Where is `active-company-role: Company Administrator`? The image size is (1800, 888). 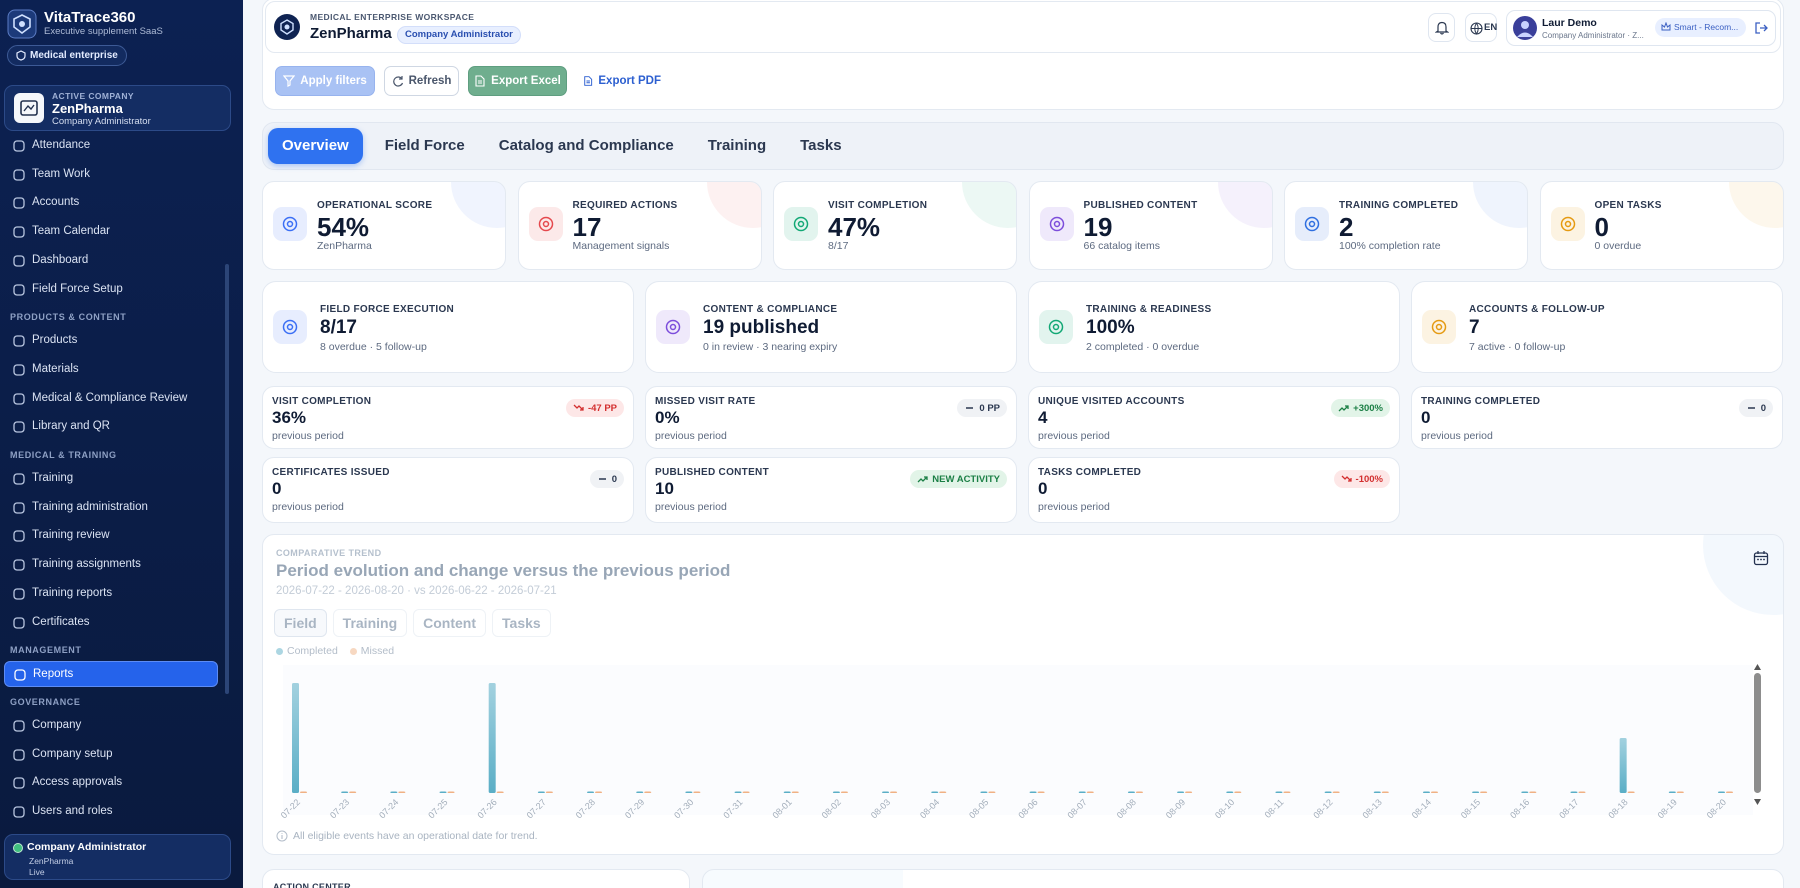 active-company-role: Company Administrator is located at coordinates (101, 121).